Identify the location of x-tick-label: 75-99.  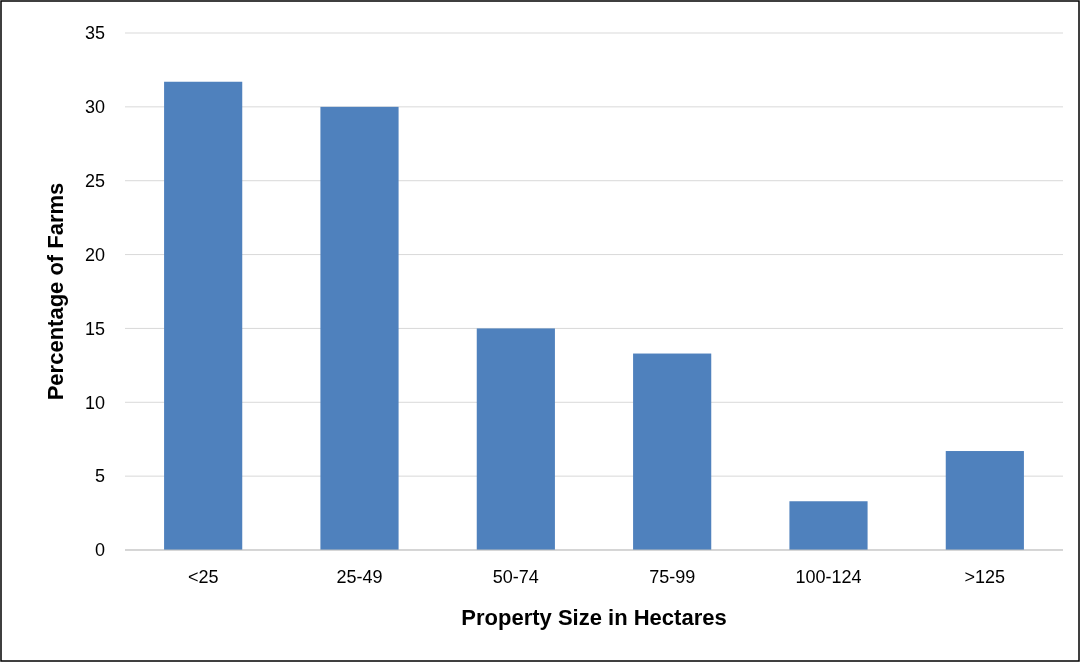
(672, 577).